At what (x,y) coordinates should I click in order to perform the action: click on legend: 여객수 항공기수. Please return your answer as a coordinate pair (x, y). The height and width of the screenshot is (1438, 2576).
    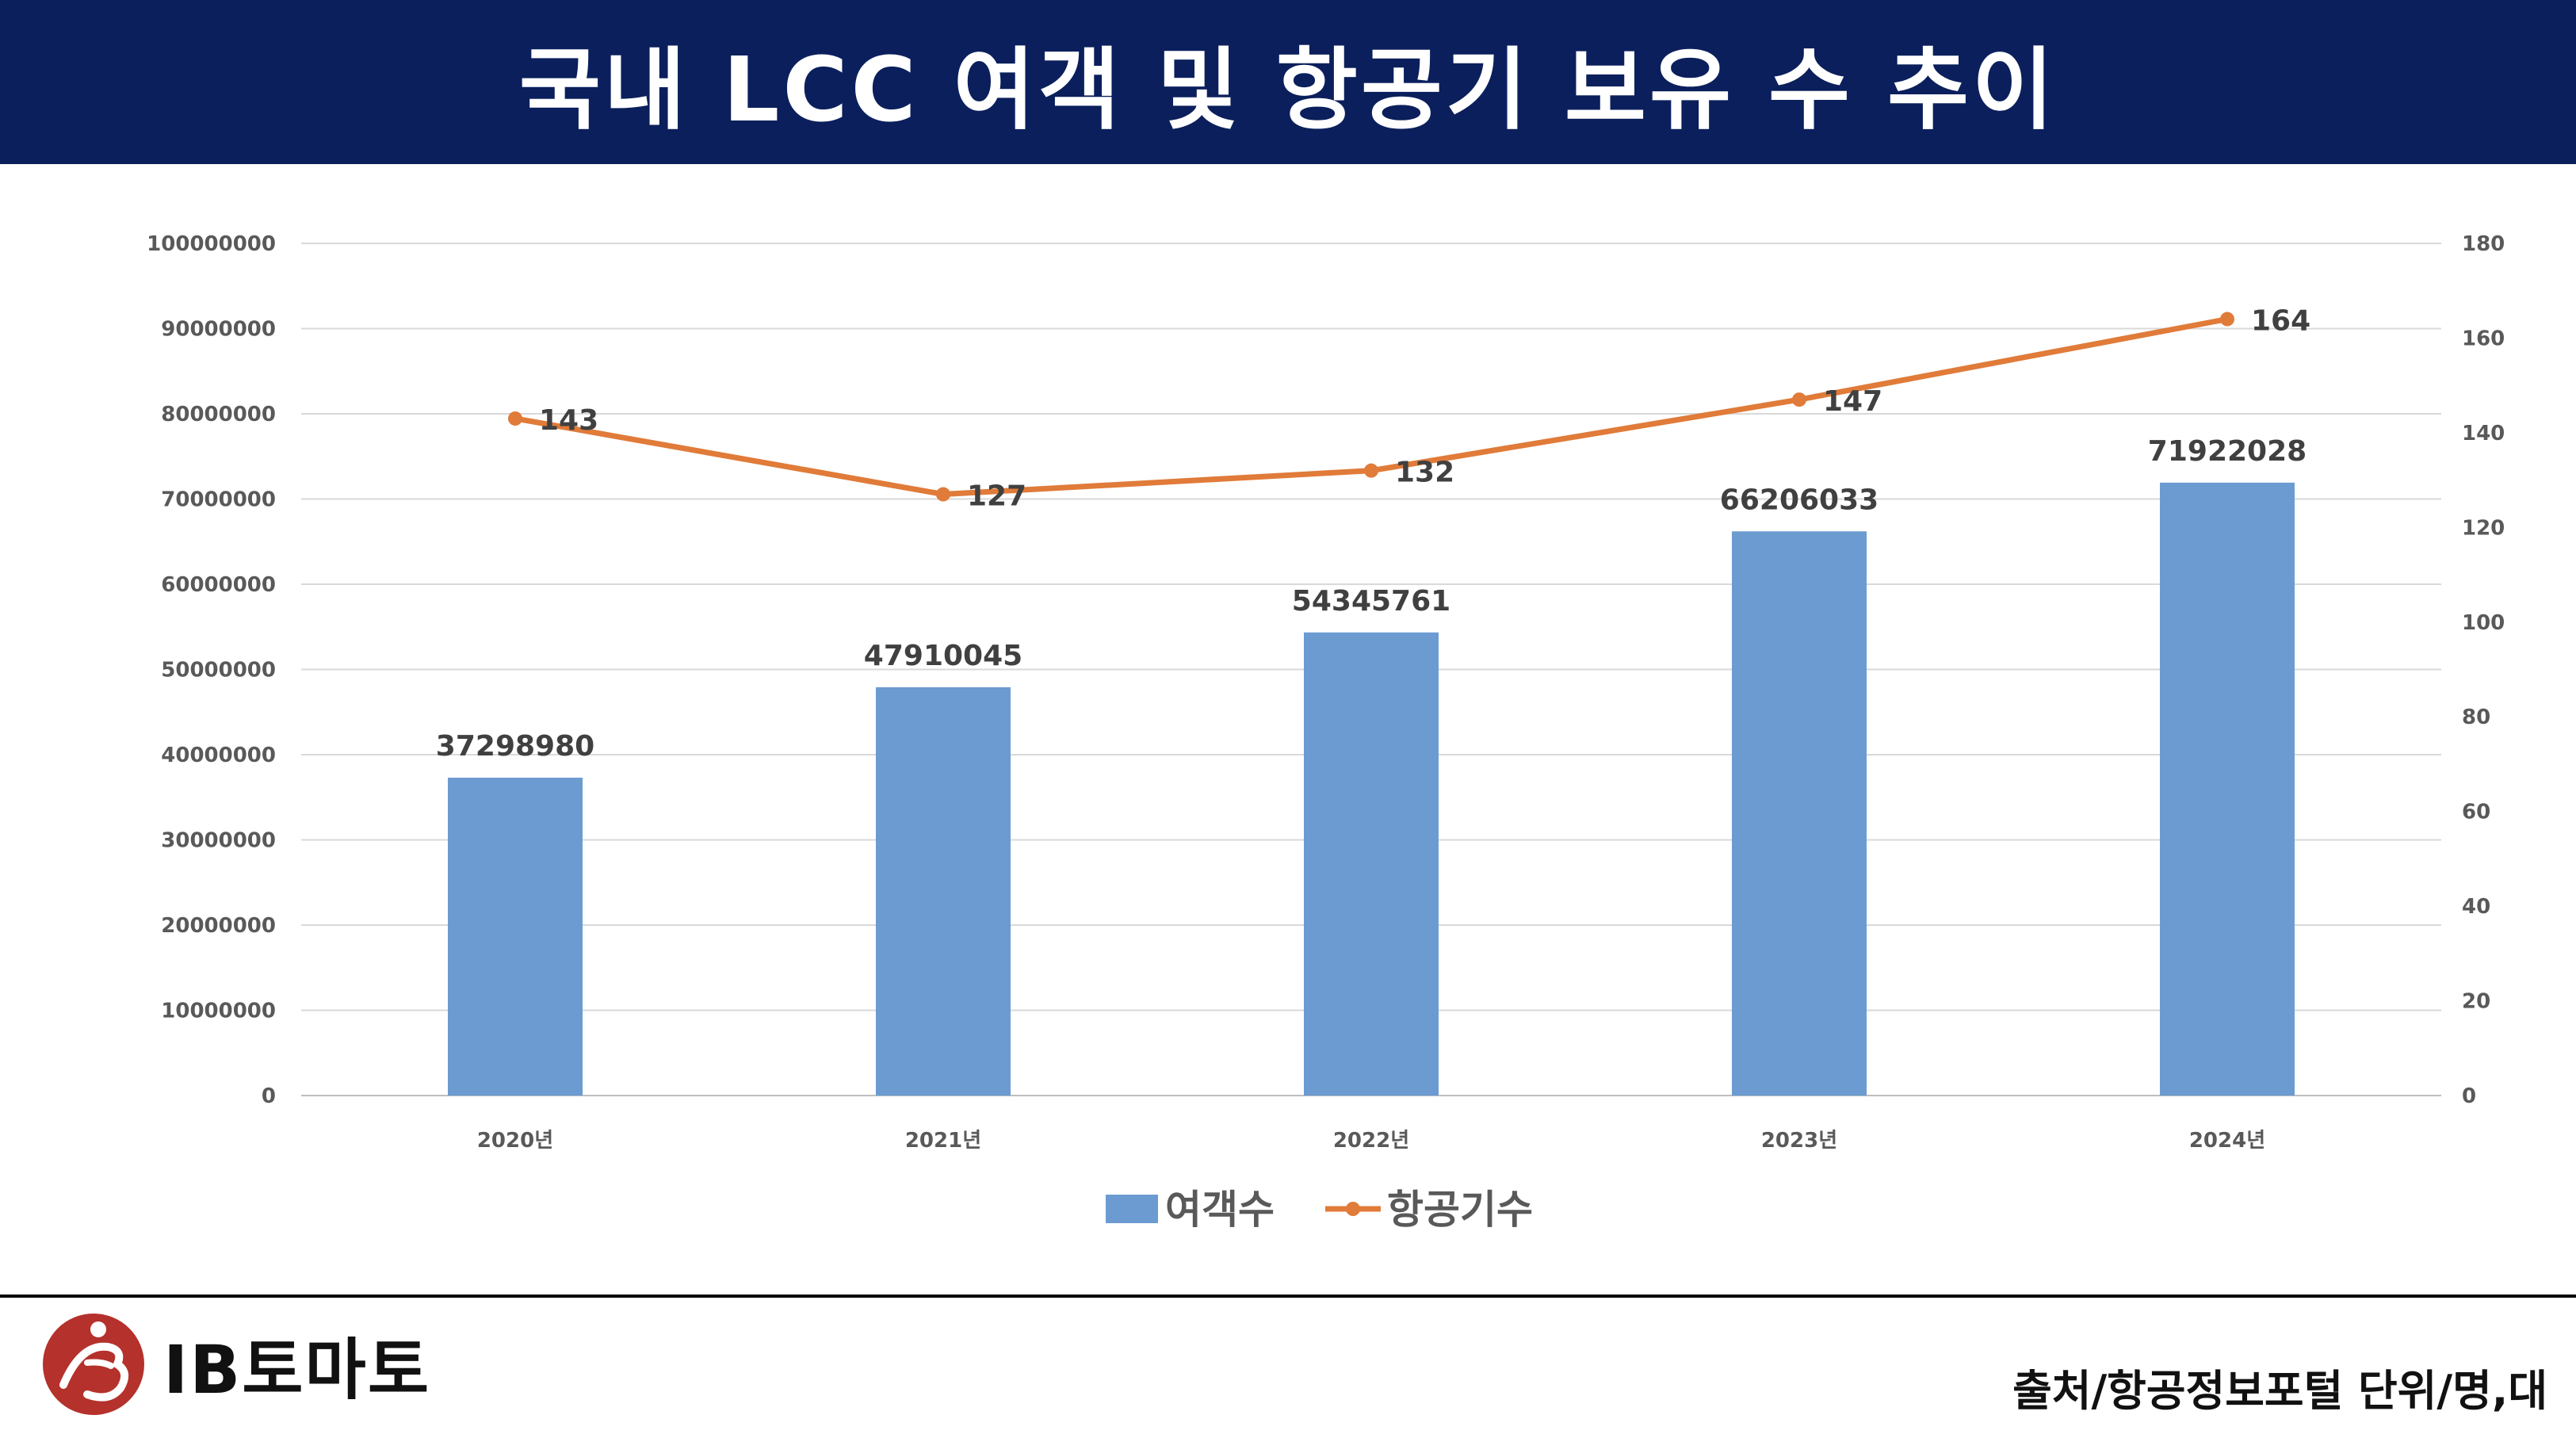
    Looking at the image, I should click on (1319, 1210).